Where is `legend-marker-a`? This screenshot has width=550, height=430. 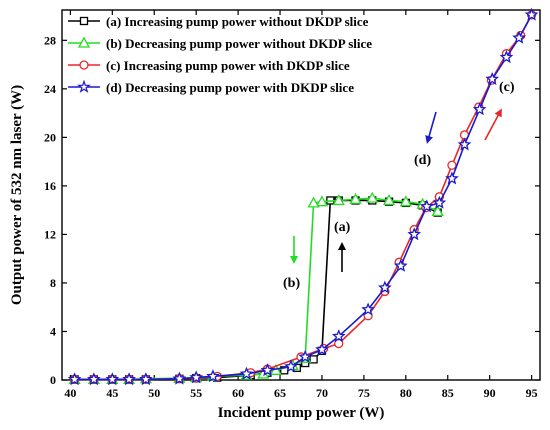
legend-marker-a is located at coordinates (84, 21).